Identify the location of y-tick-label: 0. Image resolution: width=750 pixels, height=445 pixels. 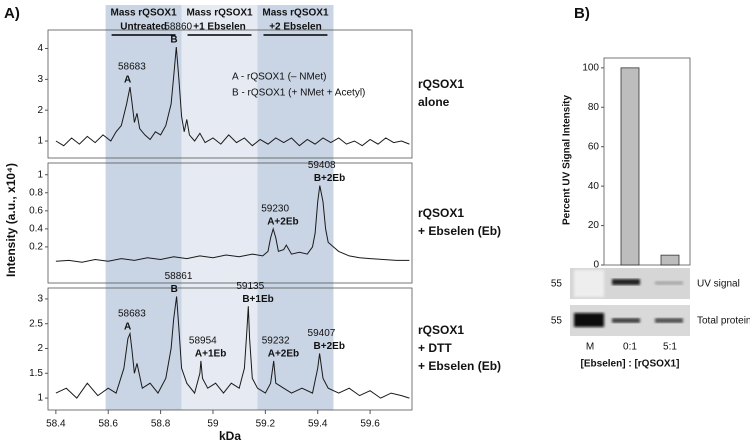
(596, 265).